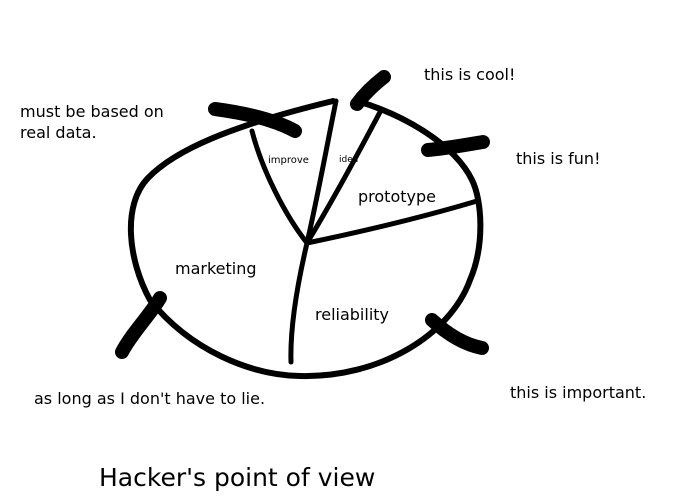  Describe the element at coordinates (455, 146) in the screenshot. I see `pointer-fun` at that location.